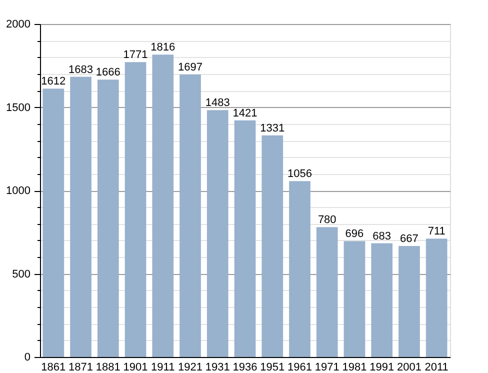 The image size is (488, 373). What do you see at coordinates (21, 274) in the screenshot?
I see `y-tick-label: 500` at bounding box center [21, 274].